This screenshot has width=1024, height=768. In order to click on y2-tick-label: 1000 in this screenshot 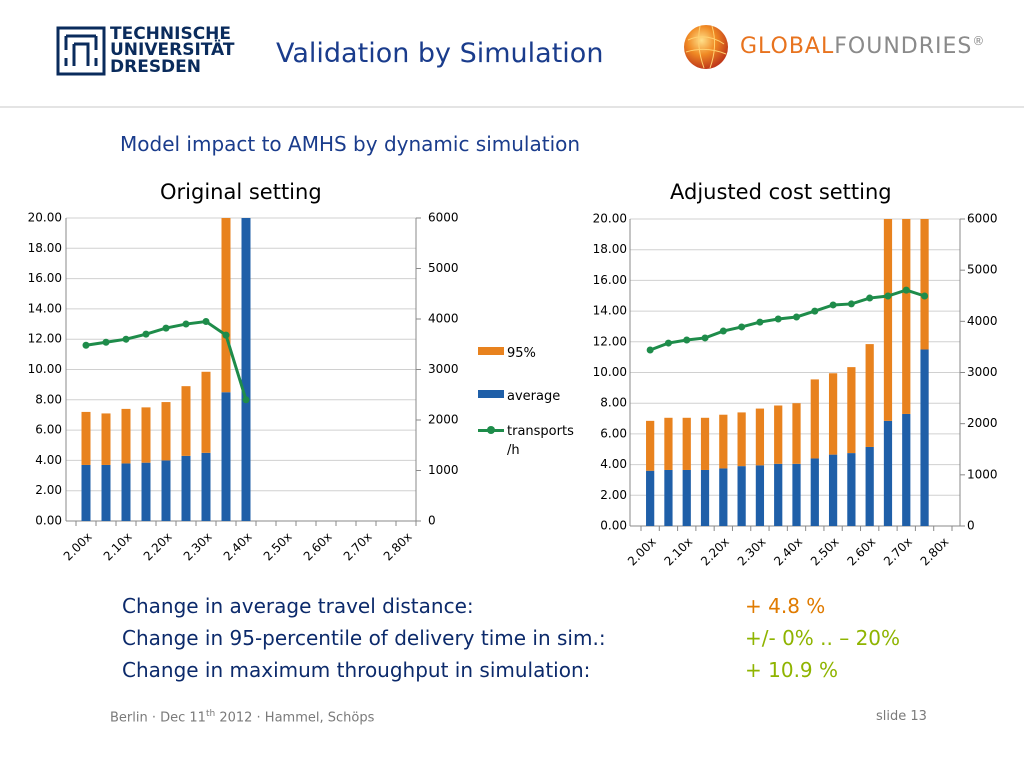, I will do `click(443, 470)`.